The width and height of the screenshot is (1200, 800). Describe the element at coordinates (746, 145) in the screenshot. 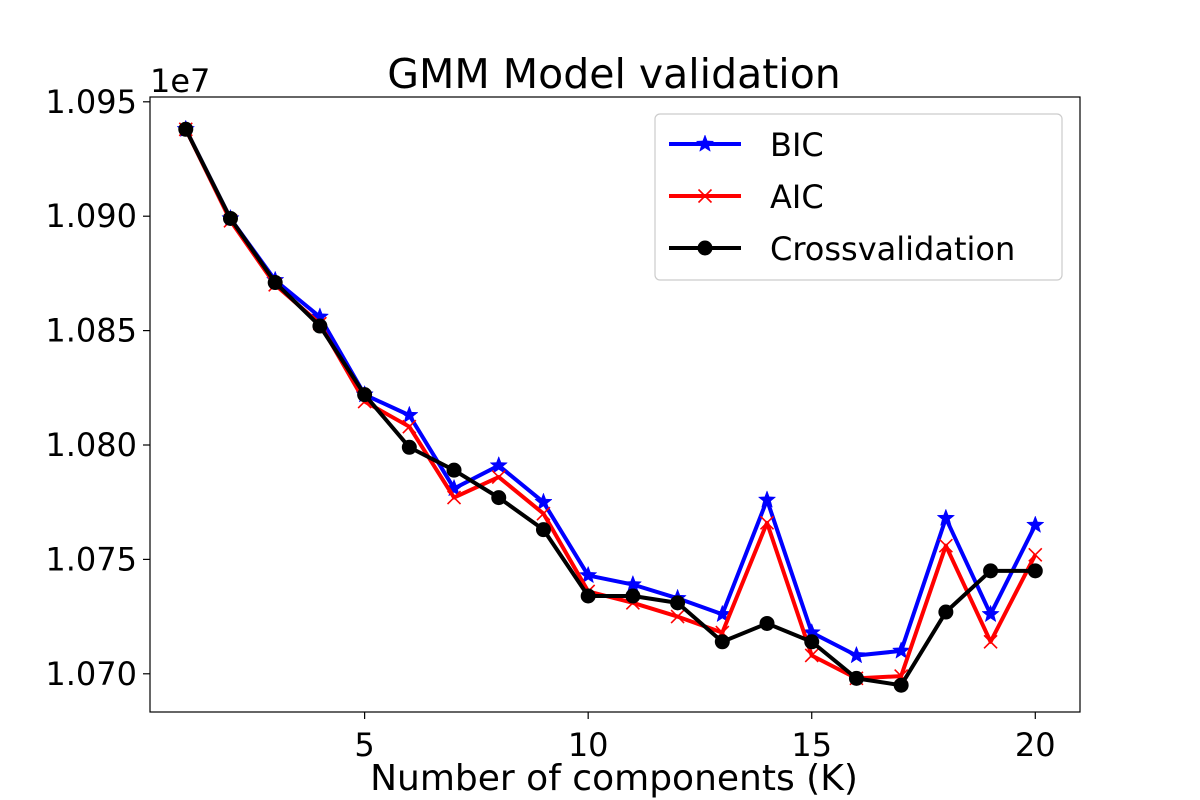

I see `legend-item-bic: BIC` at that location.